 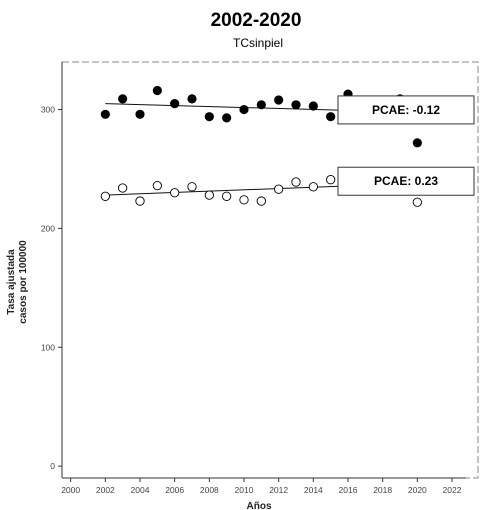 I want to click on x-tick-label: 2008, so click(x=209, y=490).